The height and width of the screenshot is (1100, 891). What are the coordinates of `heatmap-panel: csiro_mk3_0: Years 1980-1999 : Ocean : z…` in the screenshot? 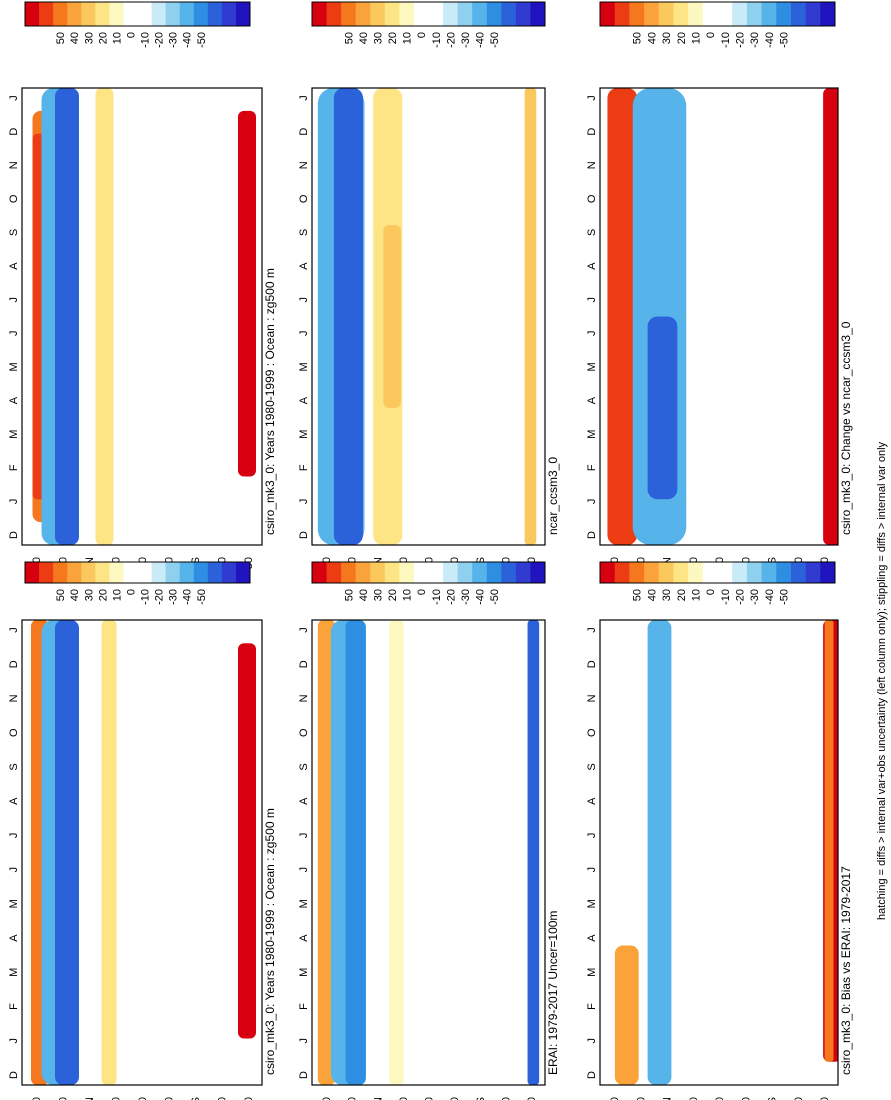 It's located at (142, 859).